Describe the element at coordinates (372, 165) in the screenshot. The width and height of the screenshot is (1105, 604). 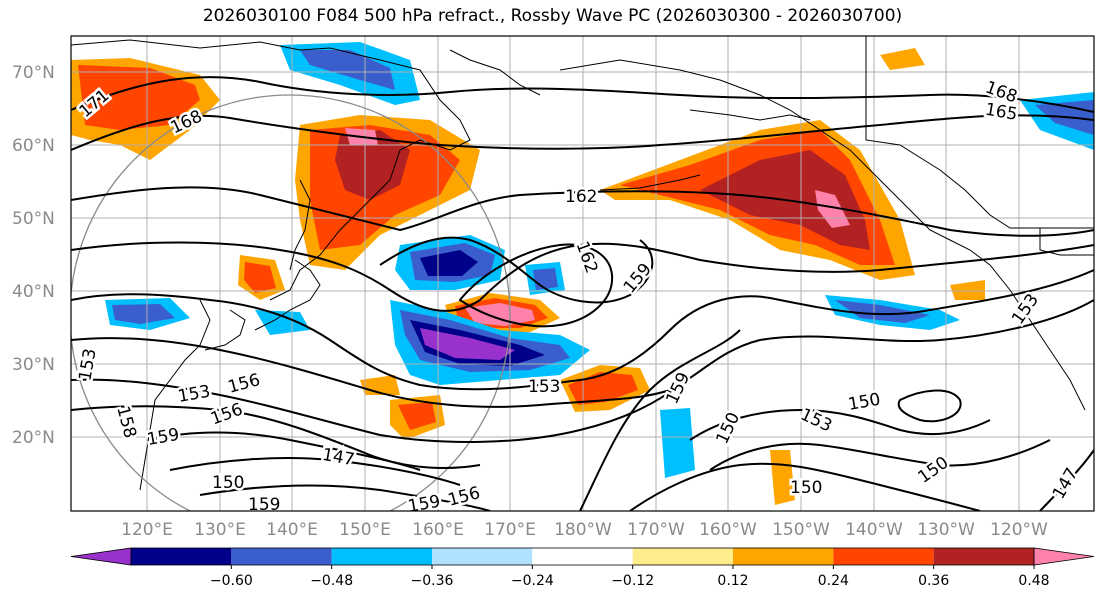
I see `positive-region-okhotsk-dark` at that location.